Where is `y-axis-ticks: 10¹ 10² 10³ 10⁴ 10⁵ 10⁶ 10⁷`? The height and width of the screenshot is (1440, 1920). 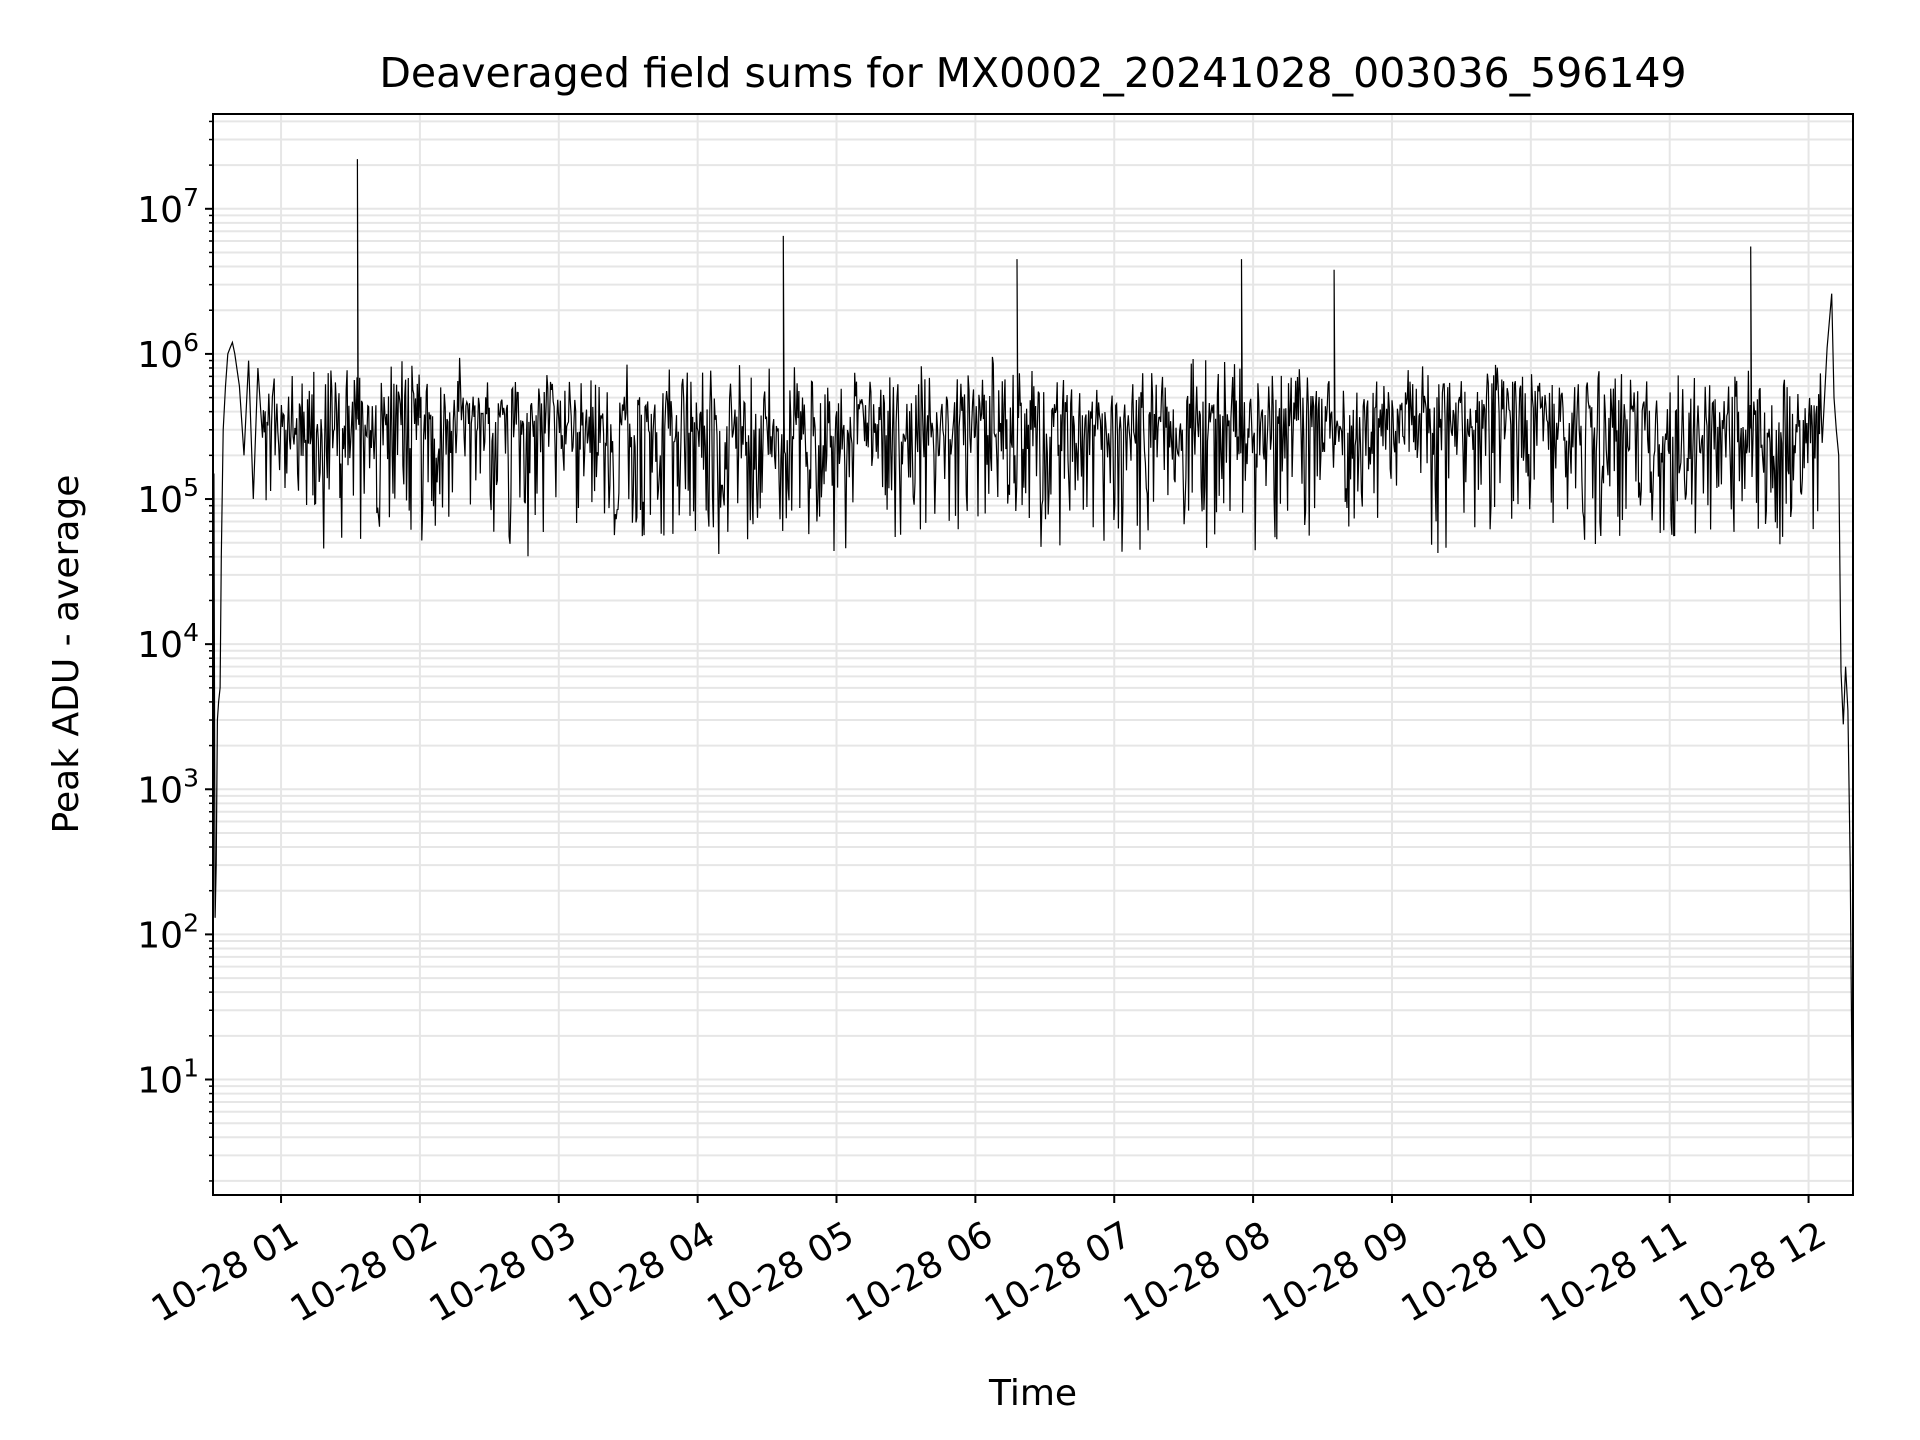
y-axis-ticks: 10¹ 10² 10³ 10⁴ 10⁵ 10⁶ 10⁷ is located at coordinates (175, 651).